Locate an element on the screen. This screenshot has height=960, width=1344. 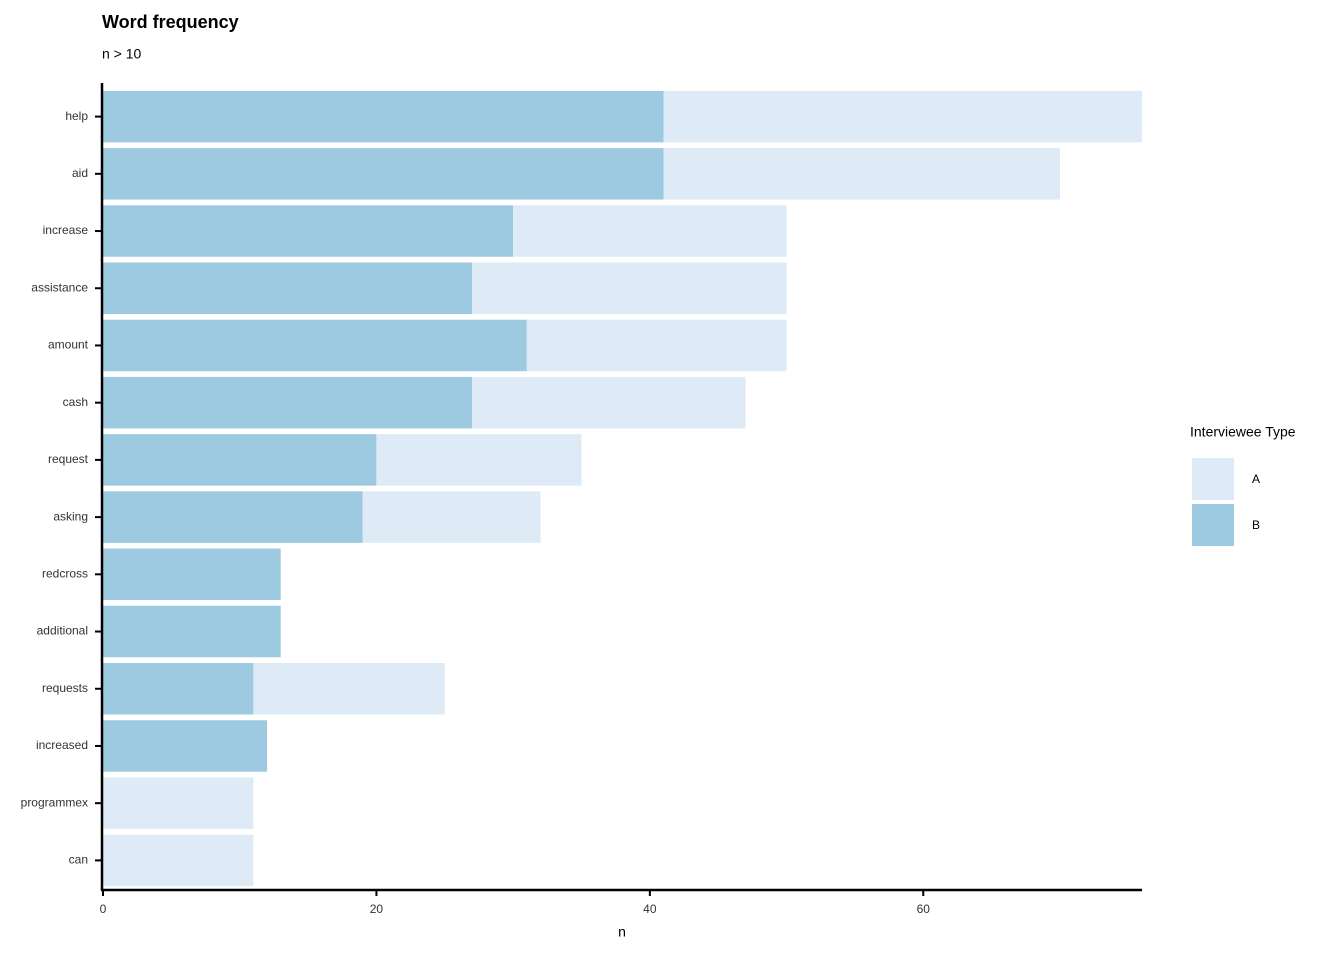
y-tick-label: amount is located at coordinates (68, 345).